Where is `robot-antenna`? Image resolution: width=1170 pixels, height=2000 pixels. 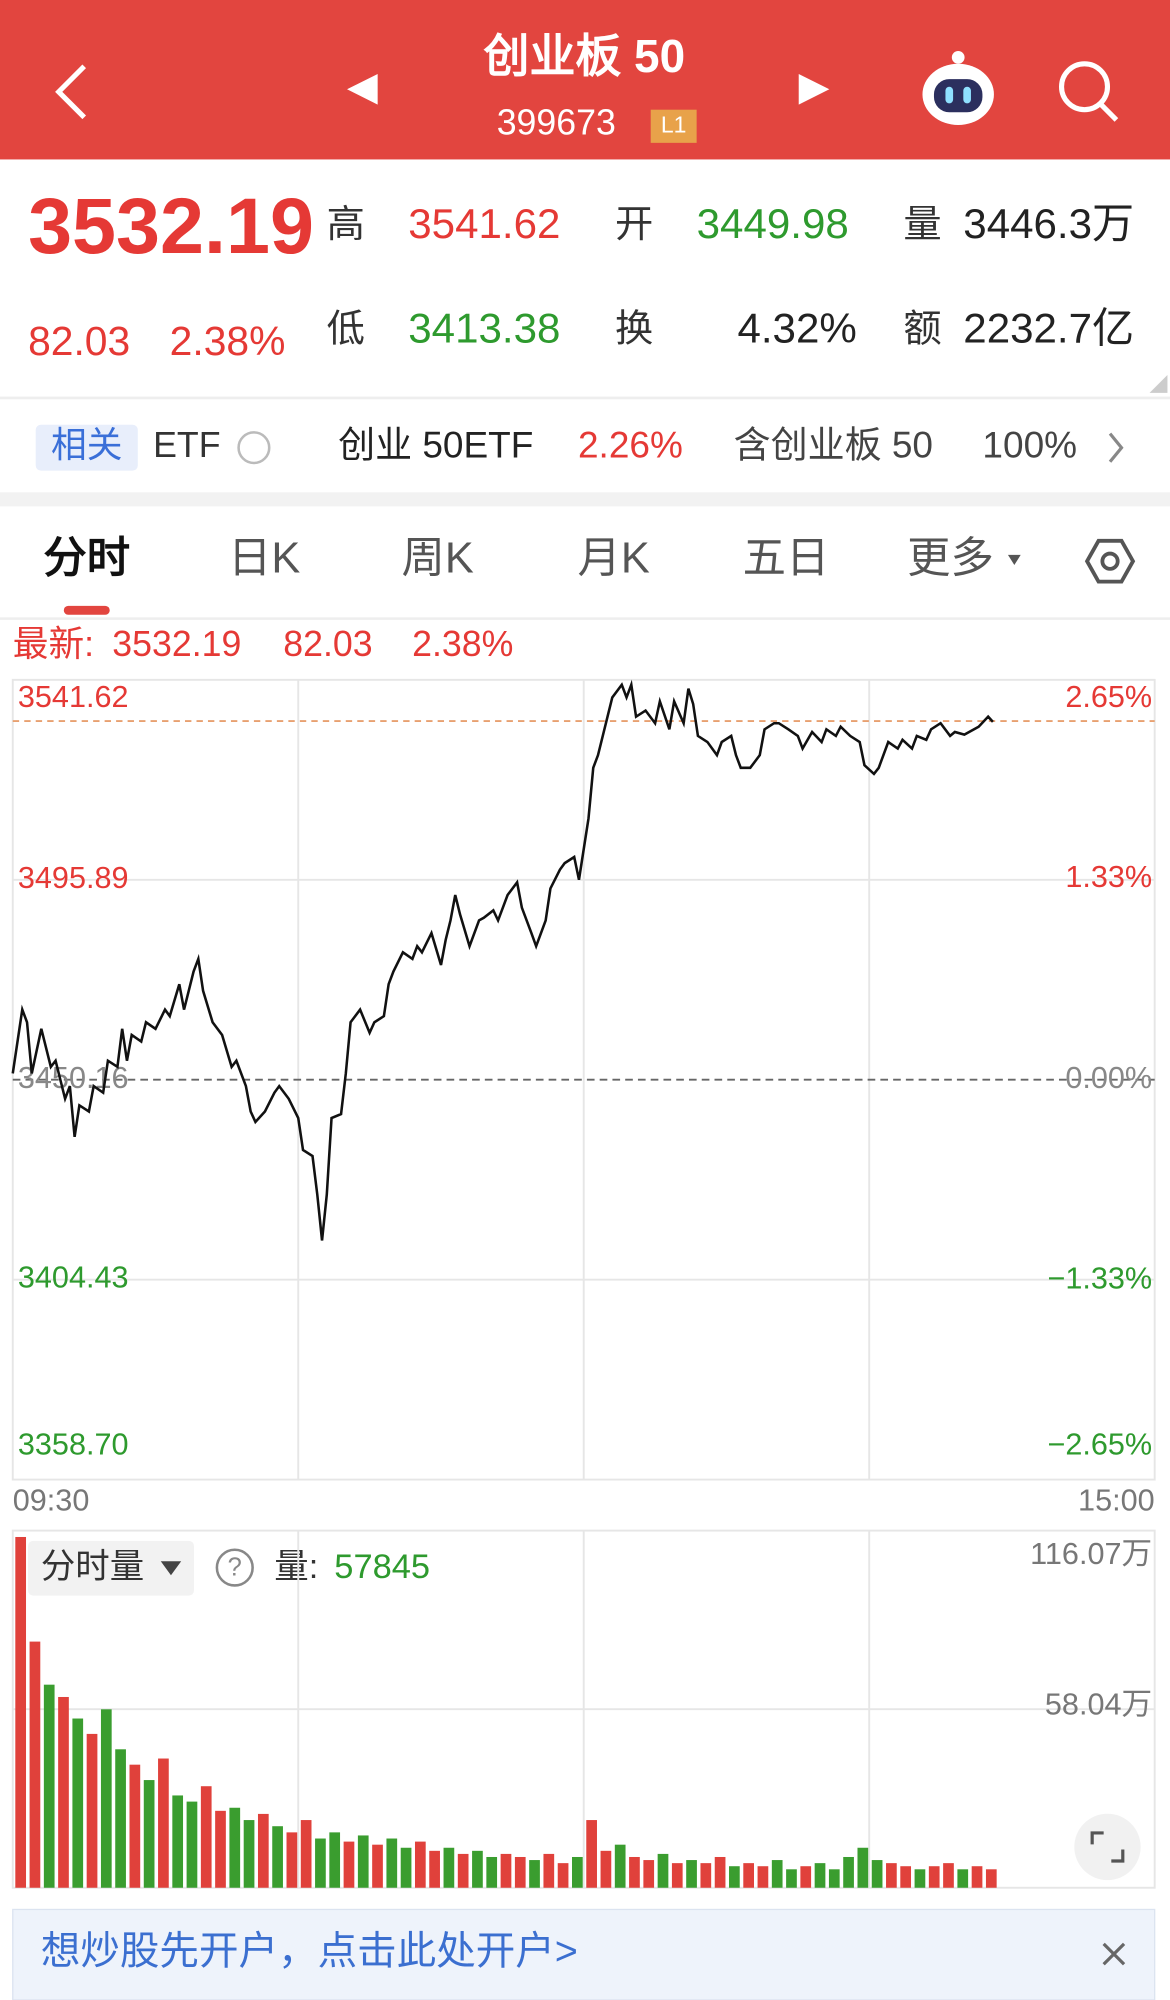 robot-antenna is located at coordinates (958, 57).